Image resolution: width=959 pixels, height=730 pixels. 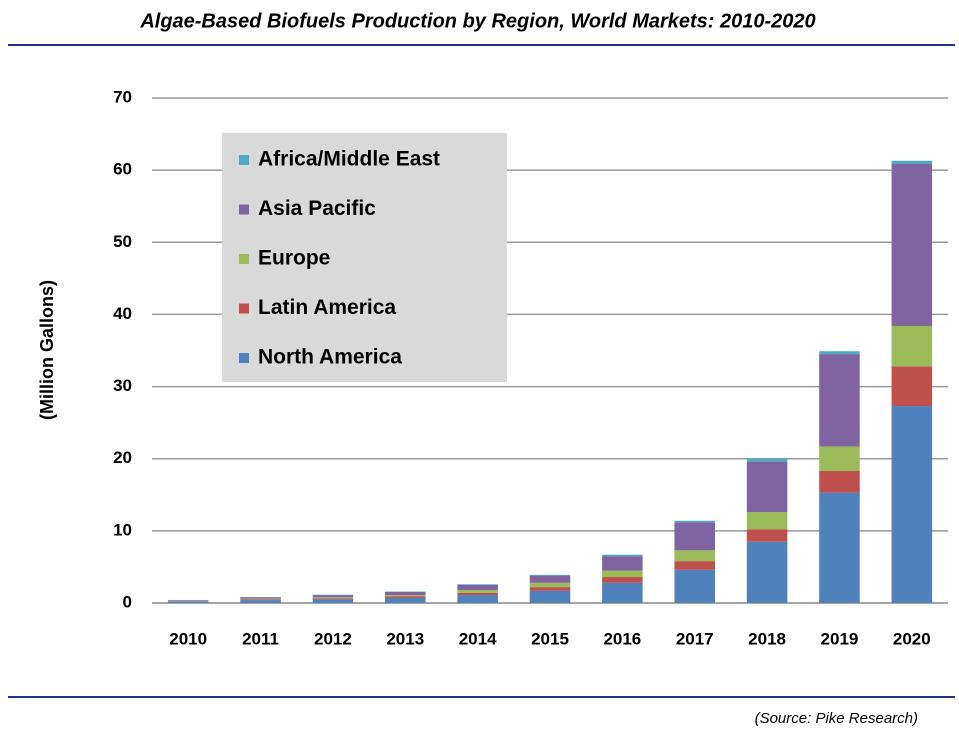 What do you see at coordinates (188, 638) in the screenshot?
I see `x-tick-label: 2010` at bounding box center [188, 638].